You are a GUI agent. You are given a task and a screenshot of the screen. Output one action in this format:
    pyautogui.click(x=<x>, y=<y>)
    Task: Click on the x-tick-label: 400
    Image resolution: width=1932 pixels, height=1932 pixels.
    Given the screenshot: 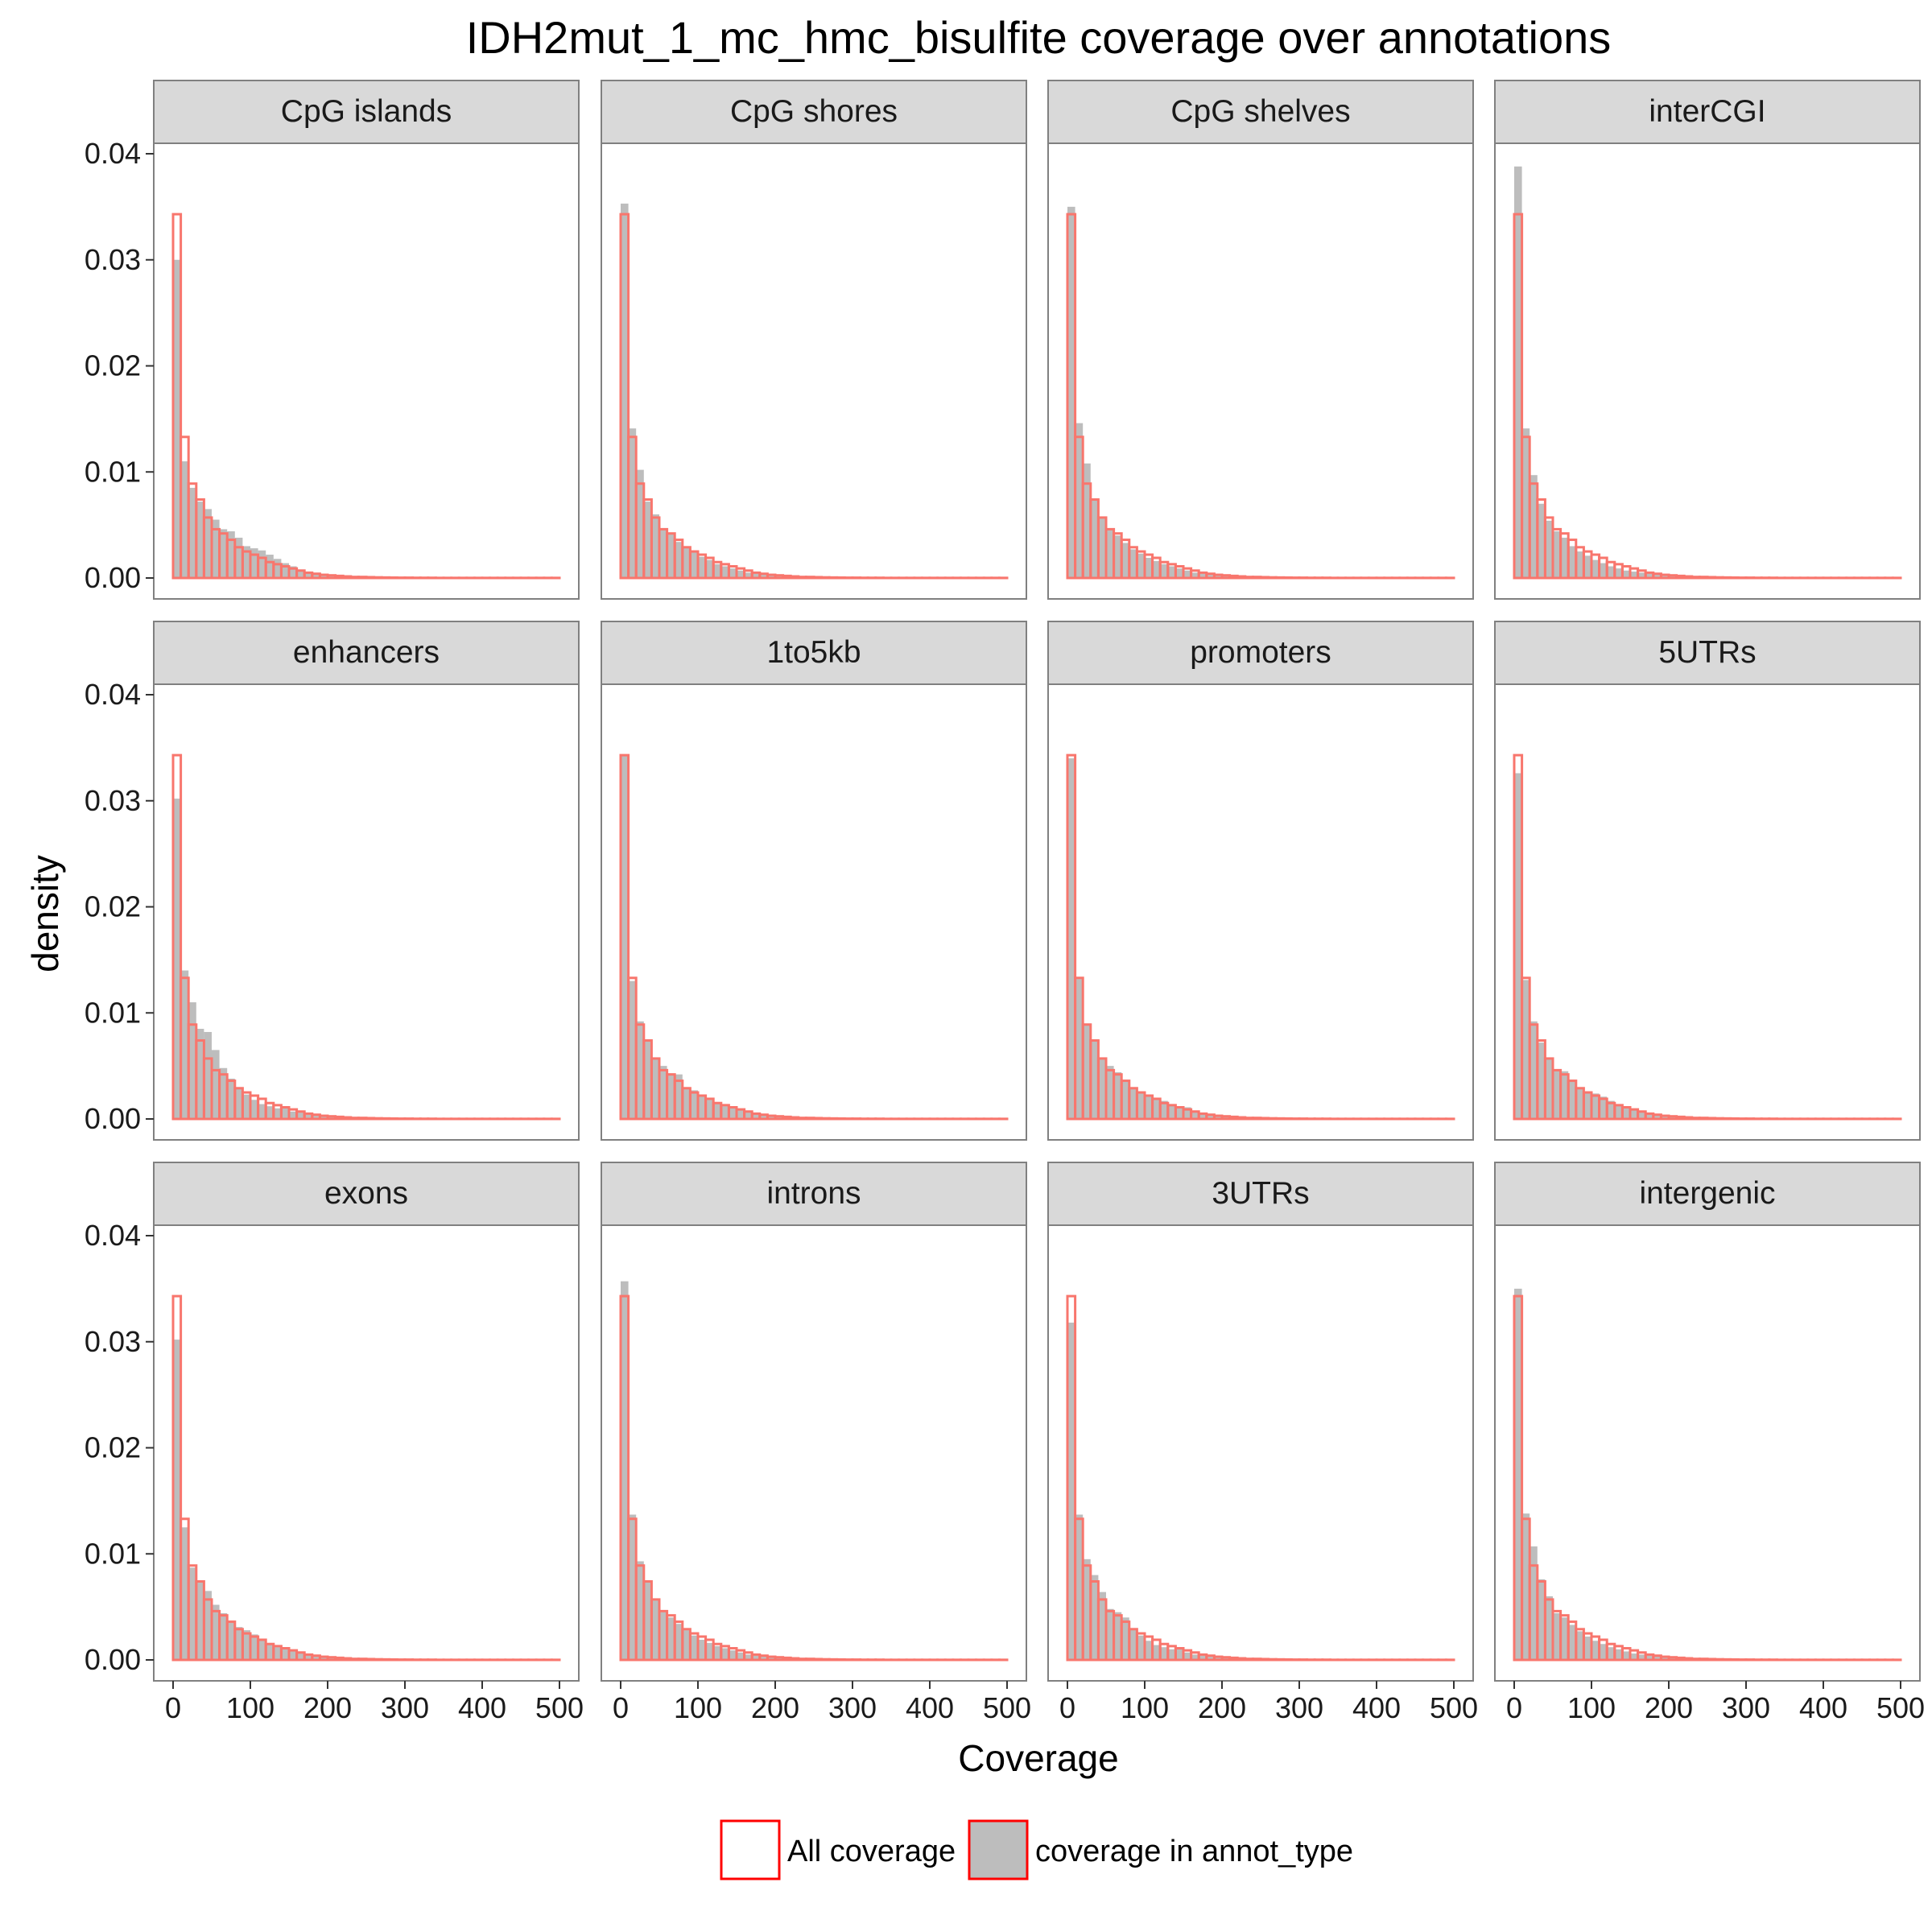 What is the action you would take?
    pyautogui.click(x=930, y=1707)
    